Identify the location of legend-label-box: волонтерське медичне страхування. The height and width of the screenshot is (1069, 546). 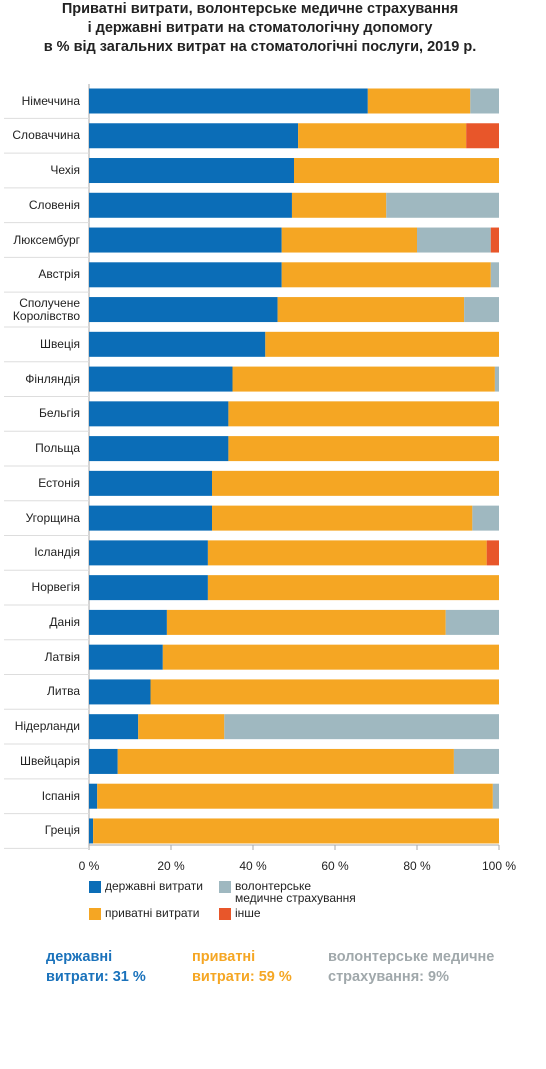
(295, 892).